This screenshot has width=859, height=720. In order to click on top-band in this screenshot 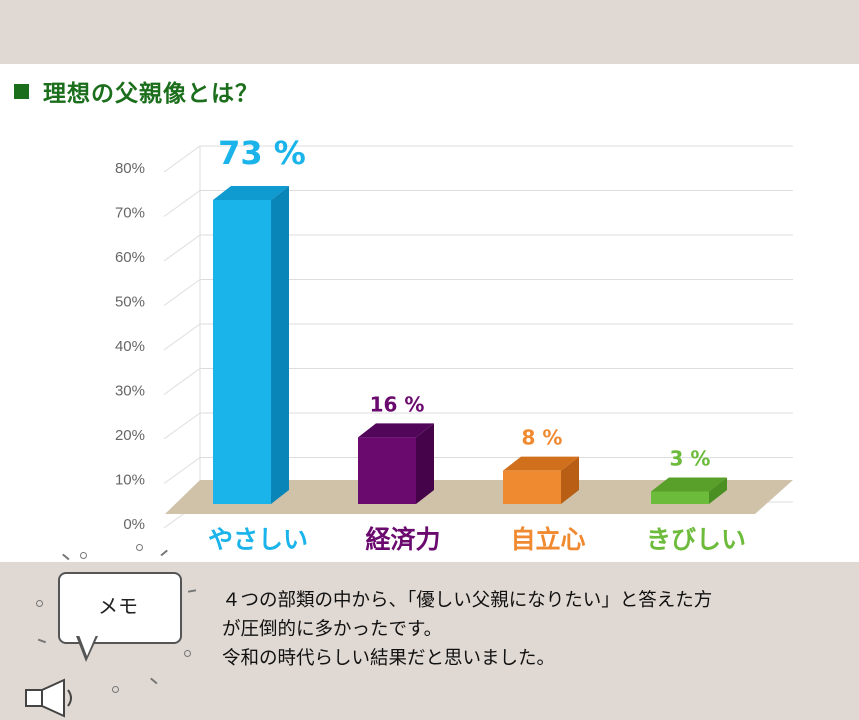, I will do `click(429, 32)`.